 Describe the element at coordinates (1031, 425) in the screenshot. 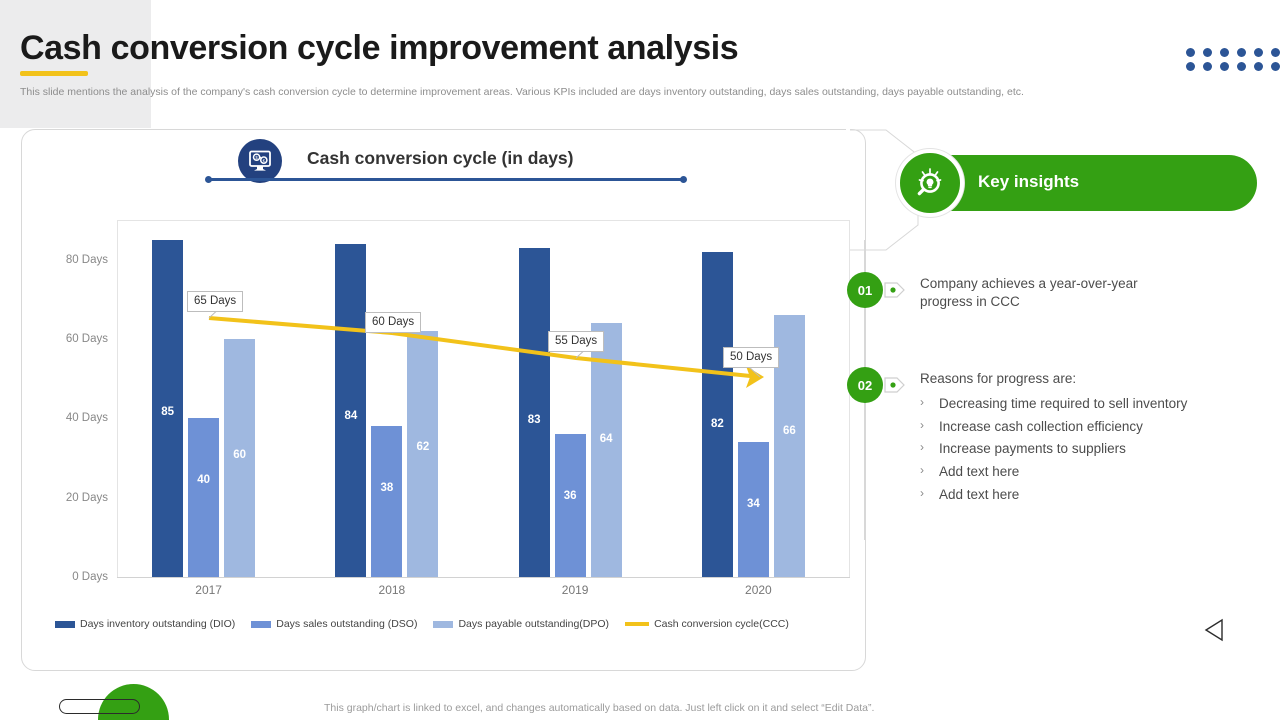

I see `insight-sub-item: › Increase cash collection efficiency` at that location.